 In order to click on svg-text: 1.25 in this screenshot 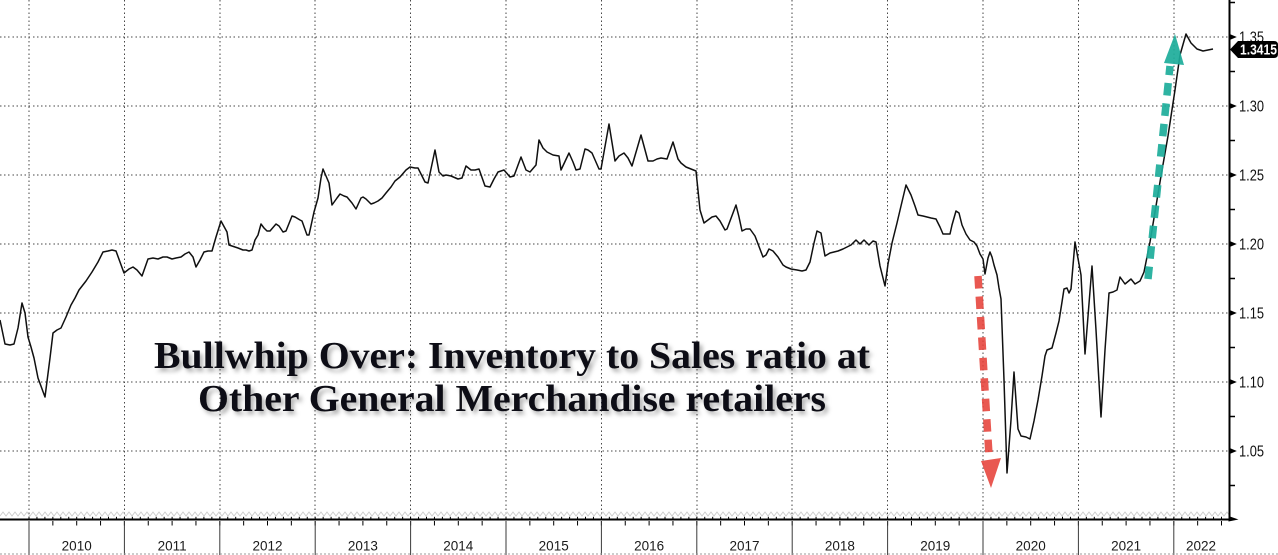, I will do `click(1251, 176)`.